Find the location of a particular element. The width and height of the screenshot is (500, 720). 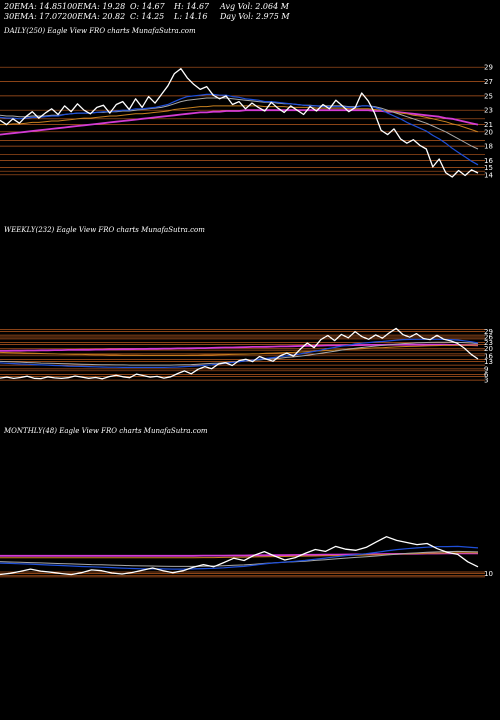

daily-y-tick-20: 20 is located at coordinates (488, 132).